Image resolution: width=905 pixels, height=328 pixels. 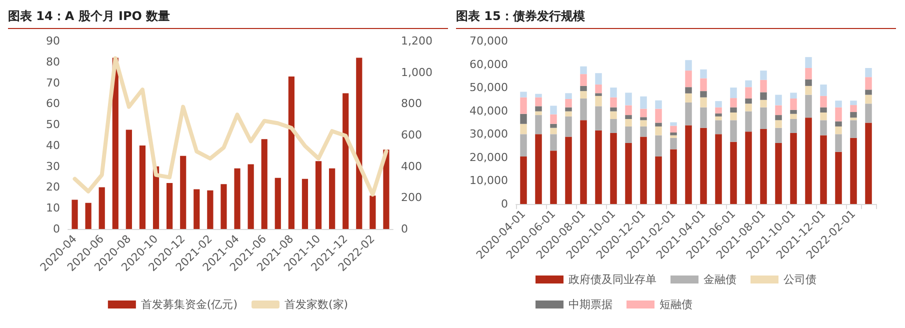 I want to click on legend-label: 短融债, so click(x=676, y=304).